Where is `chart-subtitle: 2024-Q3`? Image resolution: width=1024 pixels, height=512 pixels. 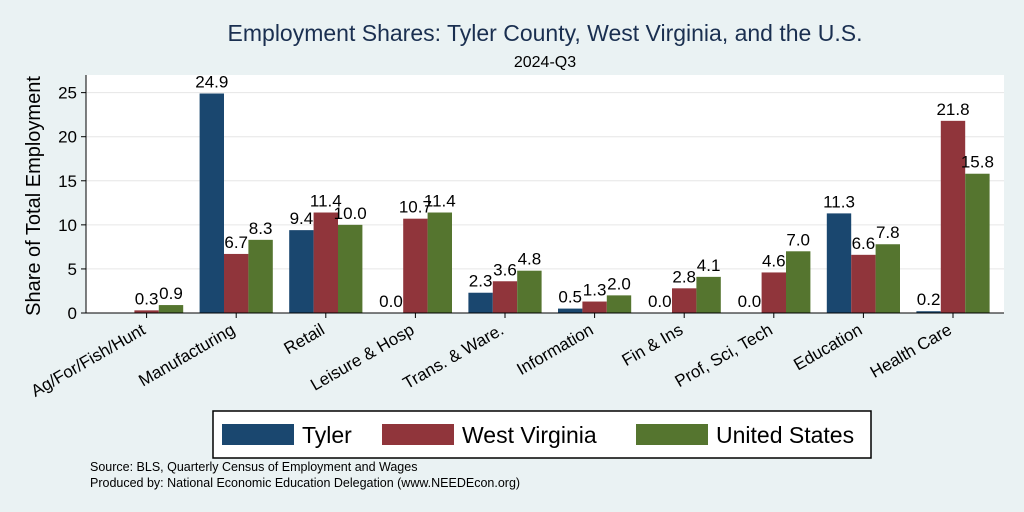
chart-subtitle: 2024-Q3 is located at coordinates (545, 62).